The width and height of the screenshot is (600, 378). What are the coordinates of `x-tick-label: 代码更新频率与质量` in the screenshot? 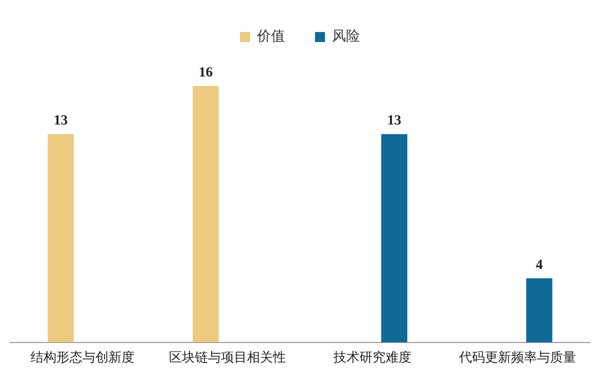 It's located at (517, 357).